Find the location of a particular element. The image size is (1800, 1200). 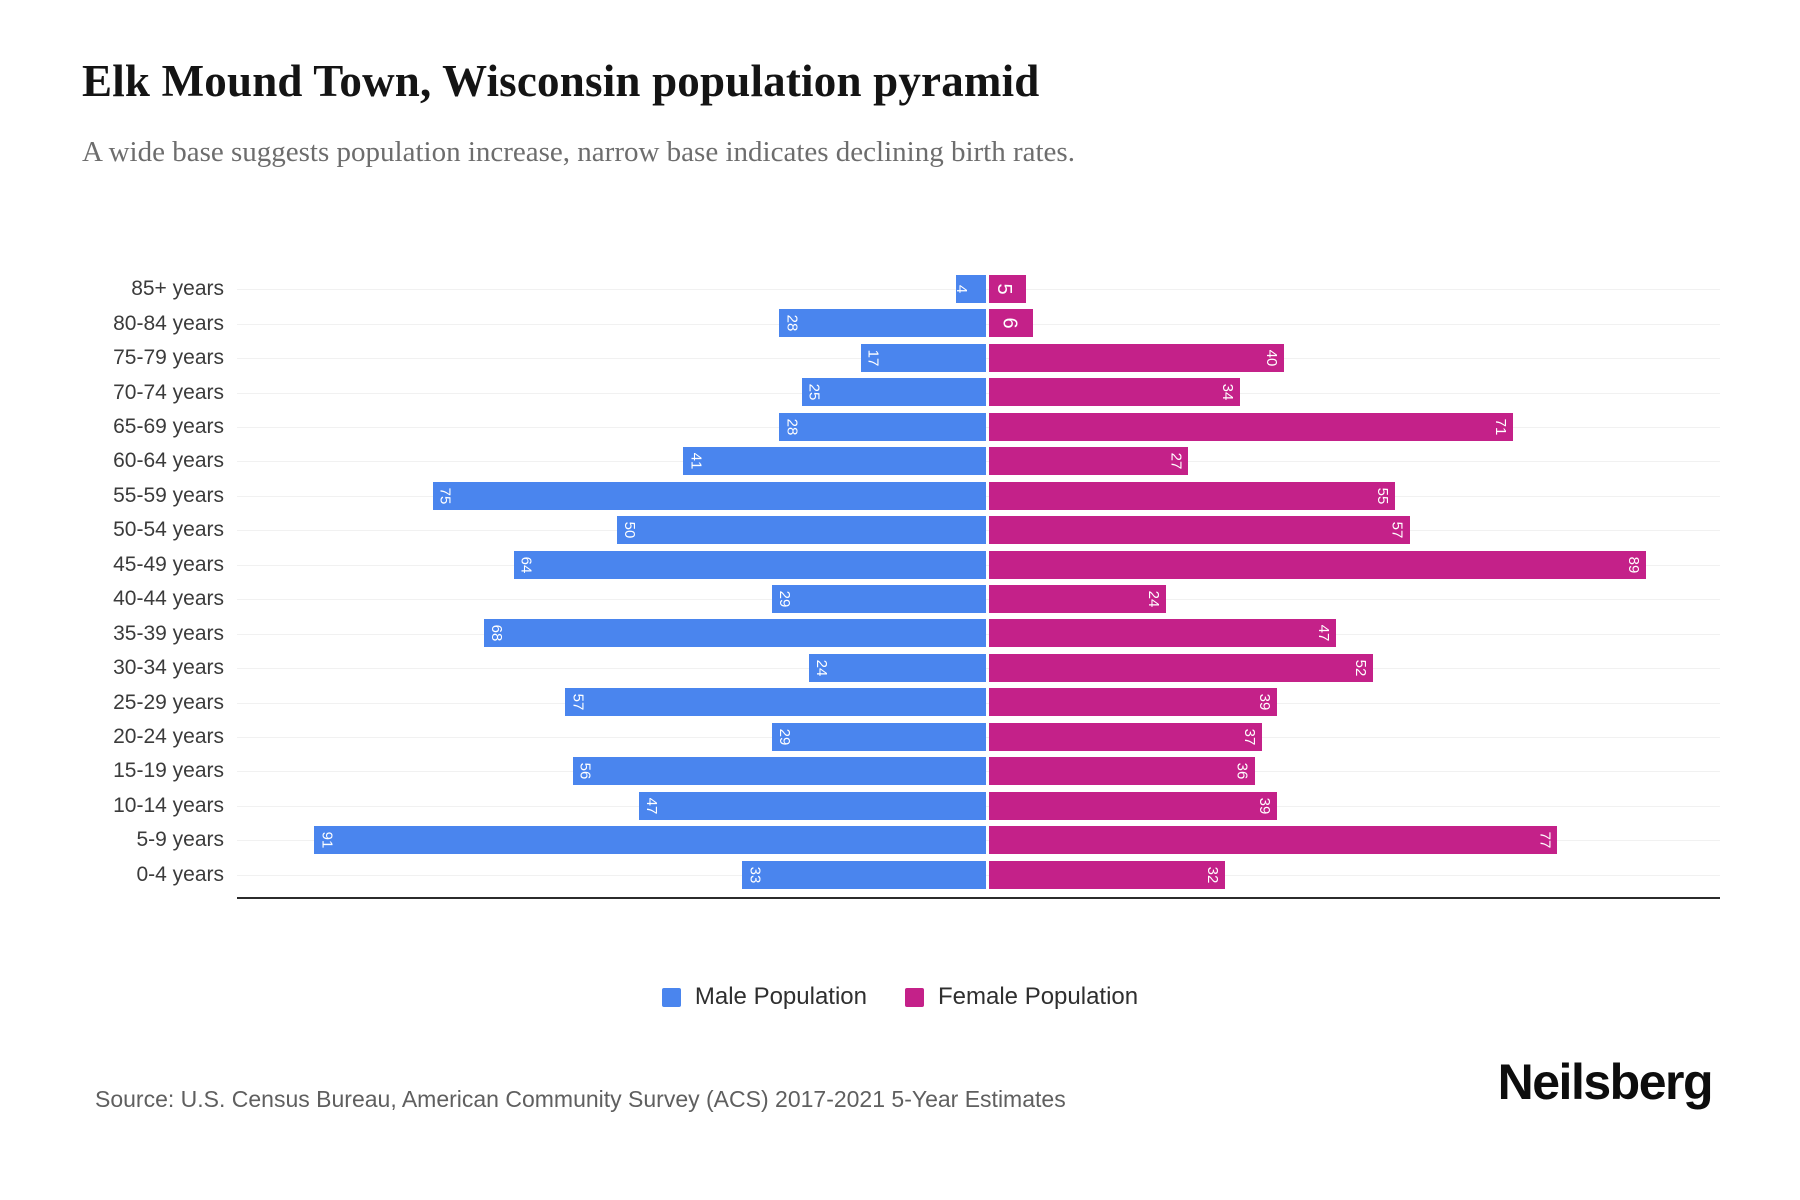

female-bar: 40 is located at coordinates (1137, 357).